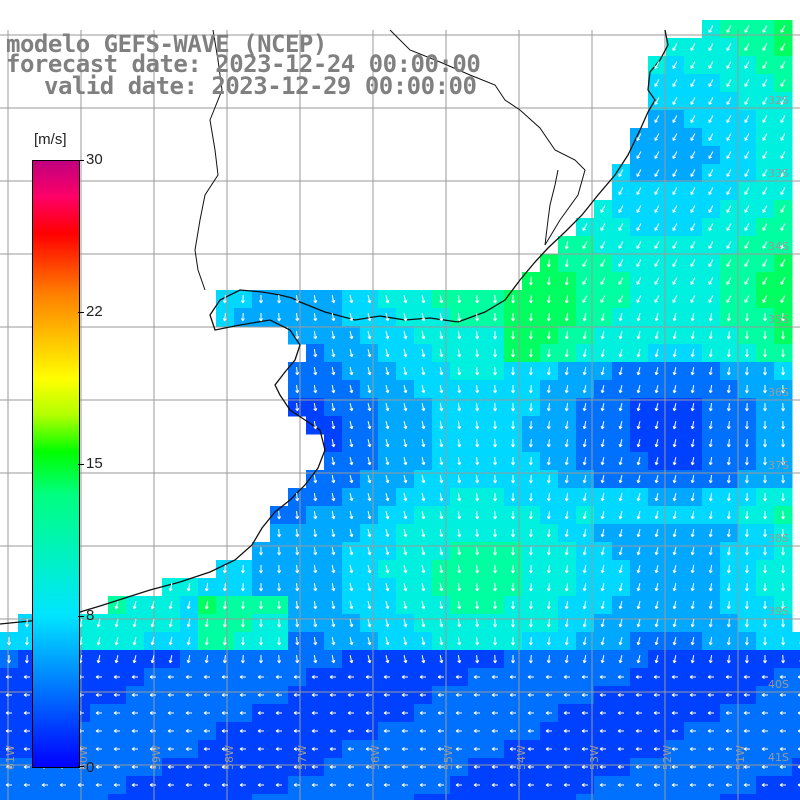 The image size is (800, 800). Describe the element at coordinates (375, 757) in the screenshot. I see `lon-label: 56W` at that location.